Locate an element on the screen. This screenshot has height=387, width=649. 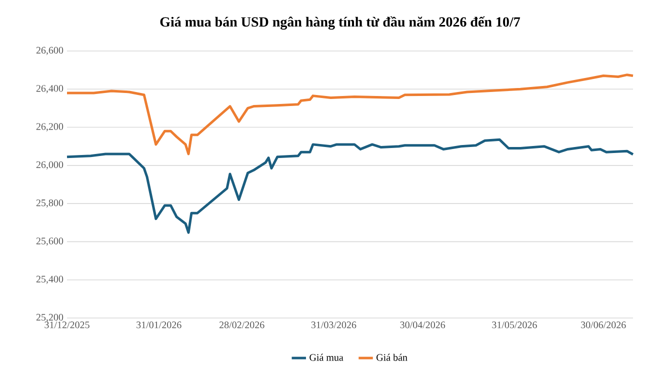
y-tick-label: 25,200 is located at coordinates (50, 318).